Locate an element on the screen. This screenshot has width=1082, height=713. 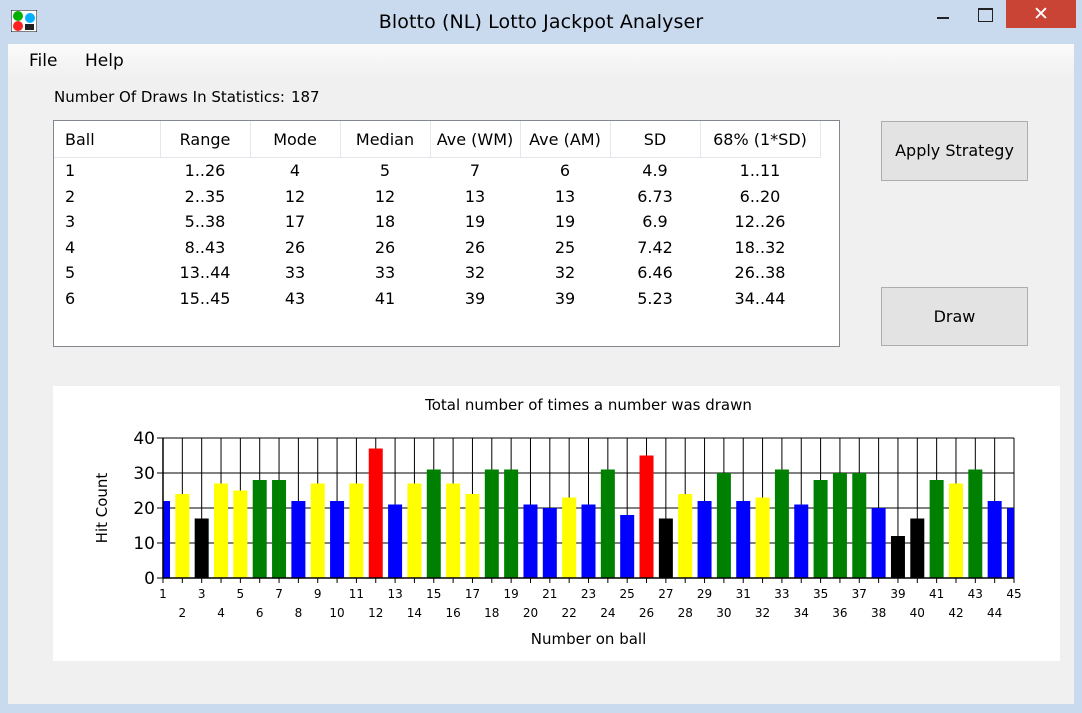
cell-ball: 5 is located at coordinates (70, 273).